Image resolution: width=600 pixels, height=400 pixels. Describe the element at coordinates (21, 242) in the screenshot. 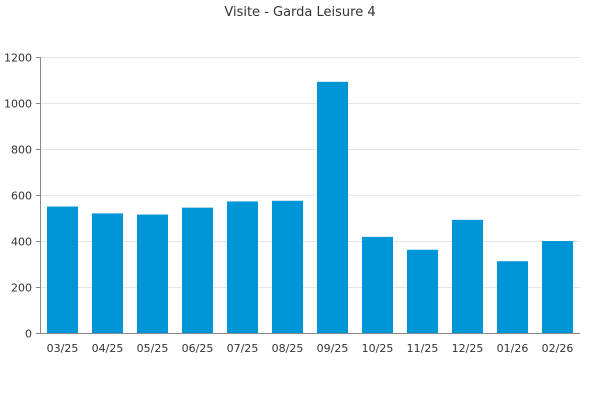

I see `y-tick-label: 400` at that location.